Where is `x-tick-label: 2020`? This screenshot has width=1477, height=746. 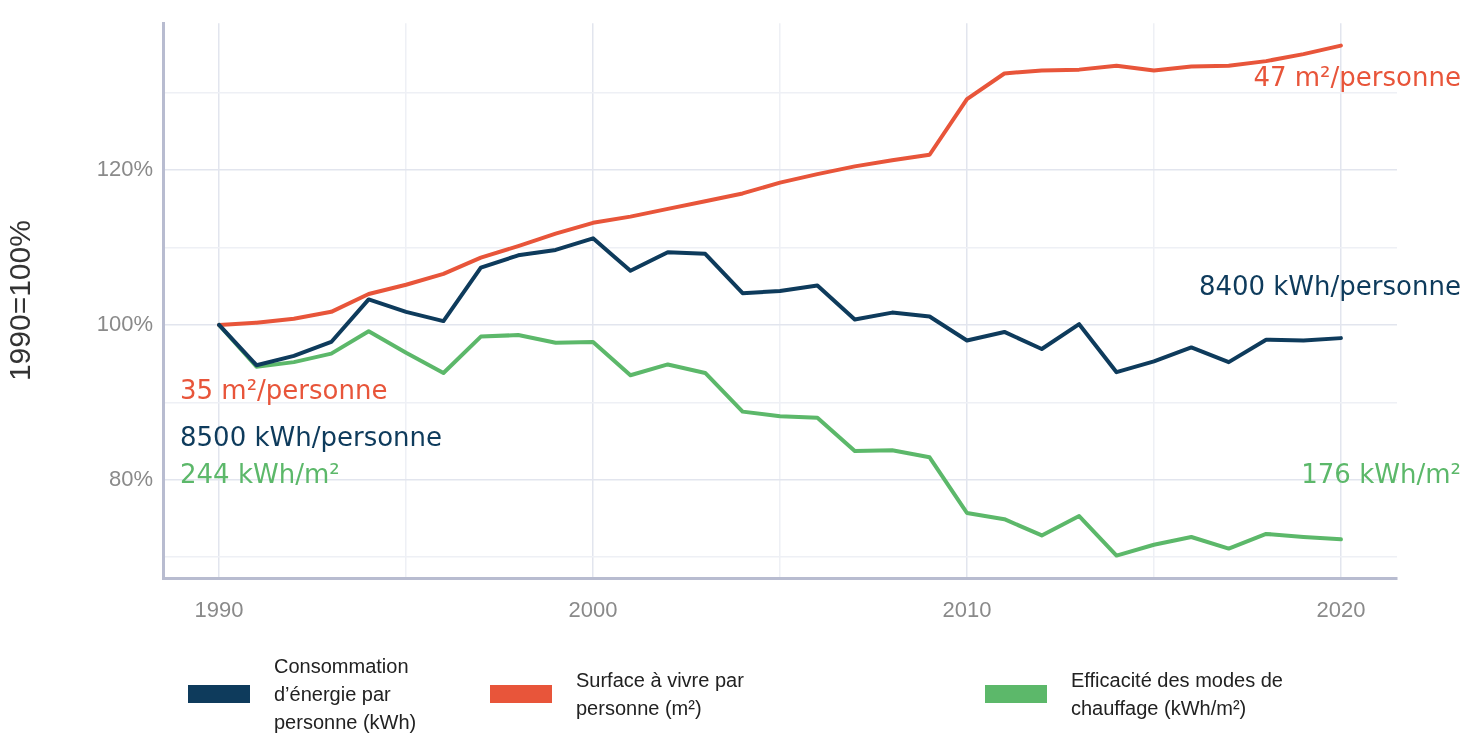 x-tick-label: 2020 is located at coordinates (1341, 610).